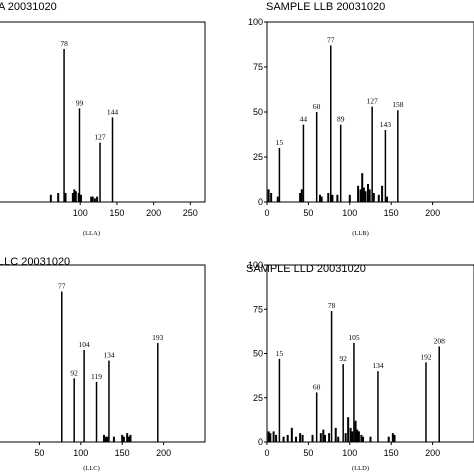 This screenshot has width=474, height=474. Describe the element at coordinates (354, 337) in the screenshot. I see `peak-label: 105` at that location.